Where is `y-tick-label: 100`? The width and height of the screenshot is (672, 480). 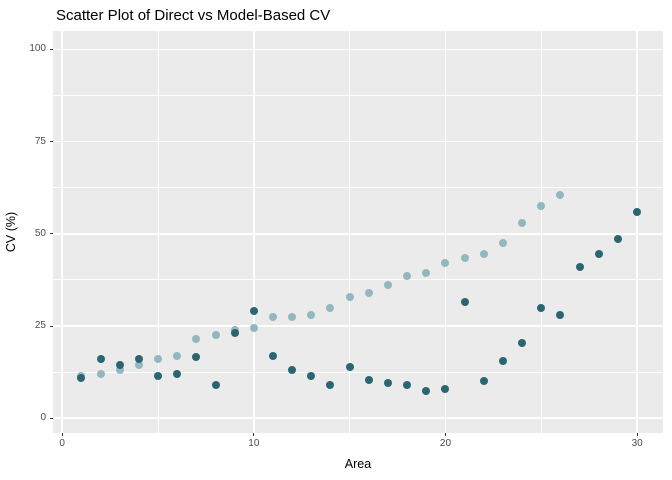
y-tick-label: 100 is located at coordinates (37, 49).